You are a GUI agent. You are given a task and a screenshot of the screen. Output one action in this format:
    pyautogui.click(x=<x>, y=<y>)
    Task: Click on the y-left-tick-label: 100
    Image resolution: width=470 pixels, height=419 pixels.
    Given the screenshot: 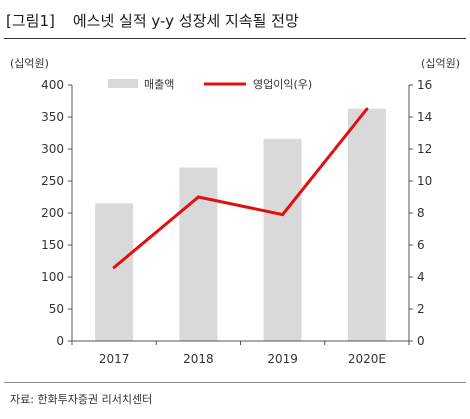 What is the action you would take?
    pyautogui.click(x=52, y=277)
    